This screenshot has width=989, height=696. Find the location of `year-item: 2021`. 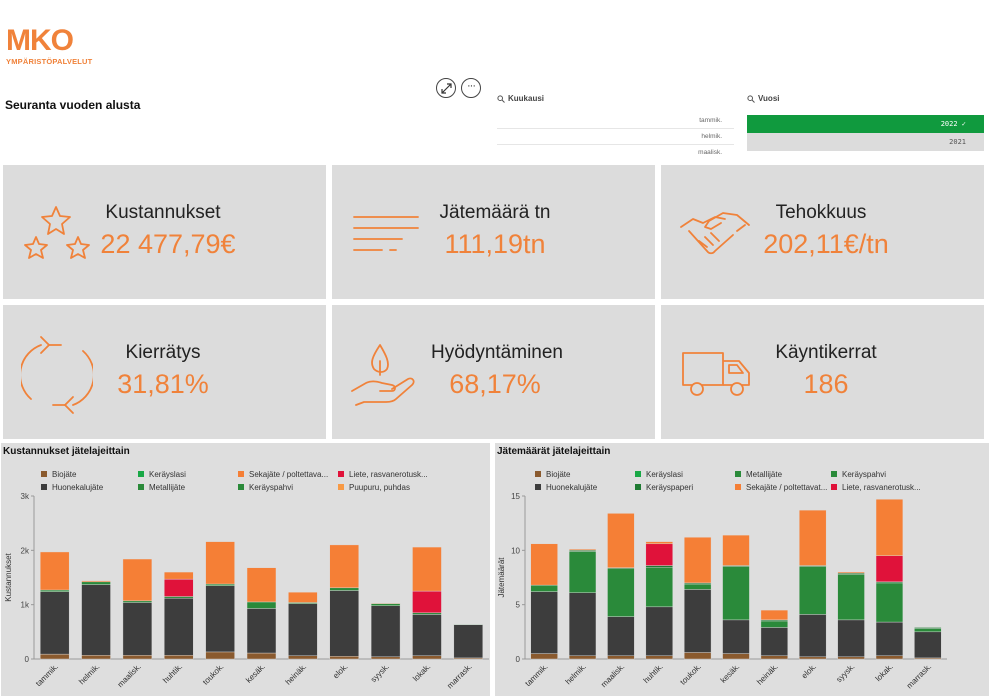

year-item: 2021 is located at coordinates (865, 142).